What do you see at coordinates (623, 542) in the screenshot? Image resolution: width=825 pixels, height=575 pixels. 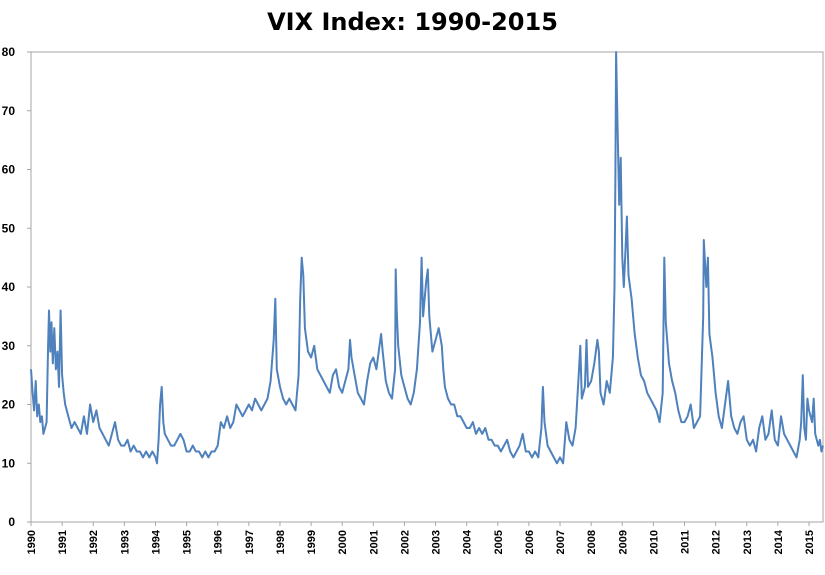 I see `x-tick-label: 2009` at bounding box center [623, 542].